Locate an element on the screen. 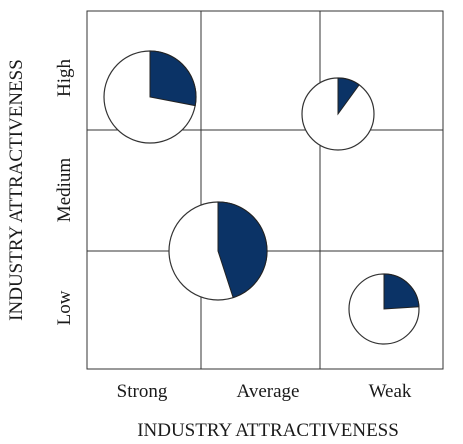 Image resolution: width=463 pixels, height=444 pixels. x-tick-weak: Weak is located at coordinates (390, 391).